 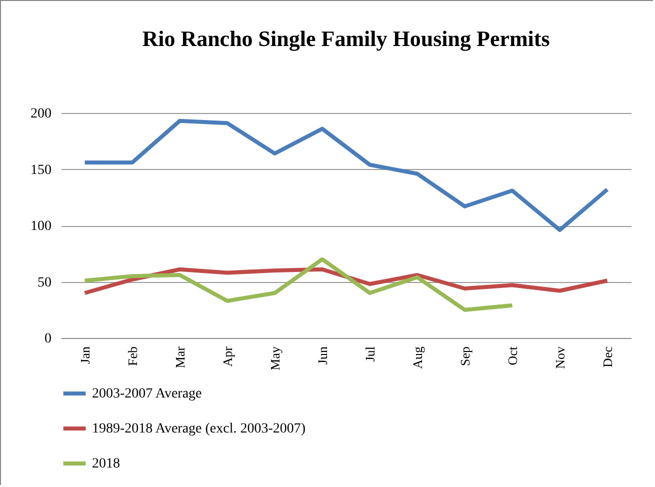 I want to click on x-tick-label: Nov, so click(x=560, y=357).